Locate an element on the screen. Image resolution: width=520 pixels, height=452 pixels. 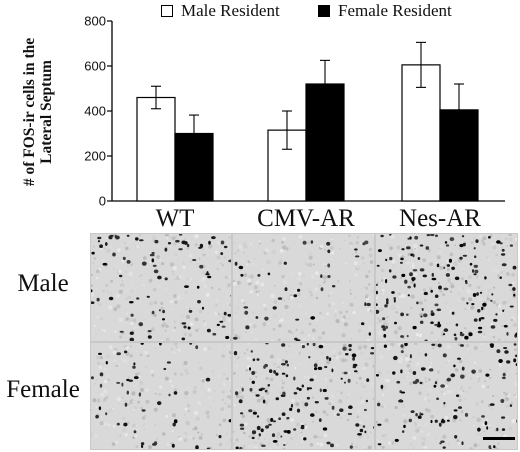
micrograph-male-wt is located at coordinates (161, 287).